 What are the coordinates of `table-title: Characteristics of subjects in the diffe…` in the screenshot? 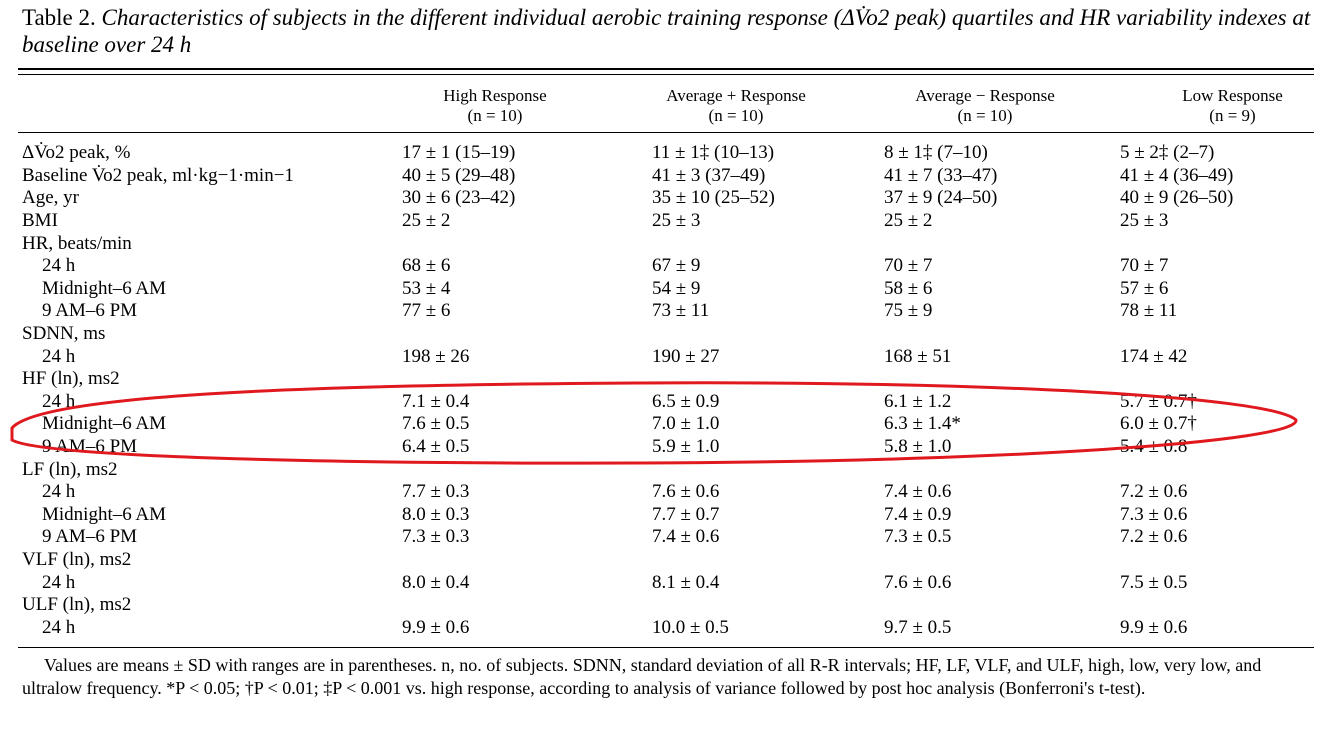 It's located at (666, 31).